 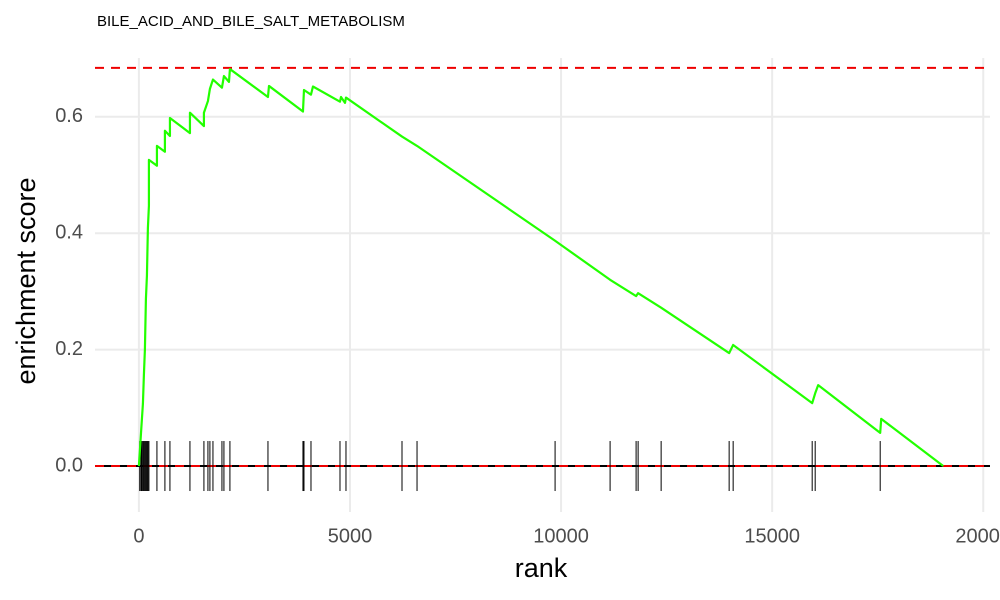 I want to click on x-tick-label: 0, so click(x=138, y=536).